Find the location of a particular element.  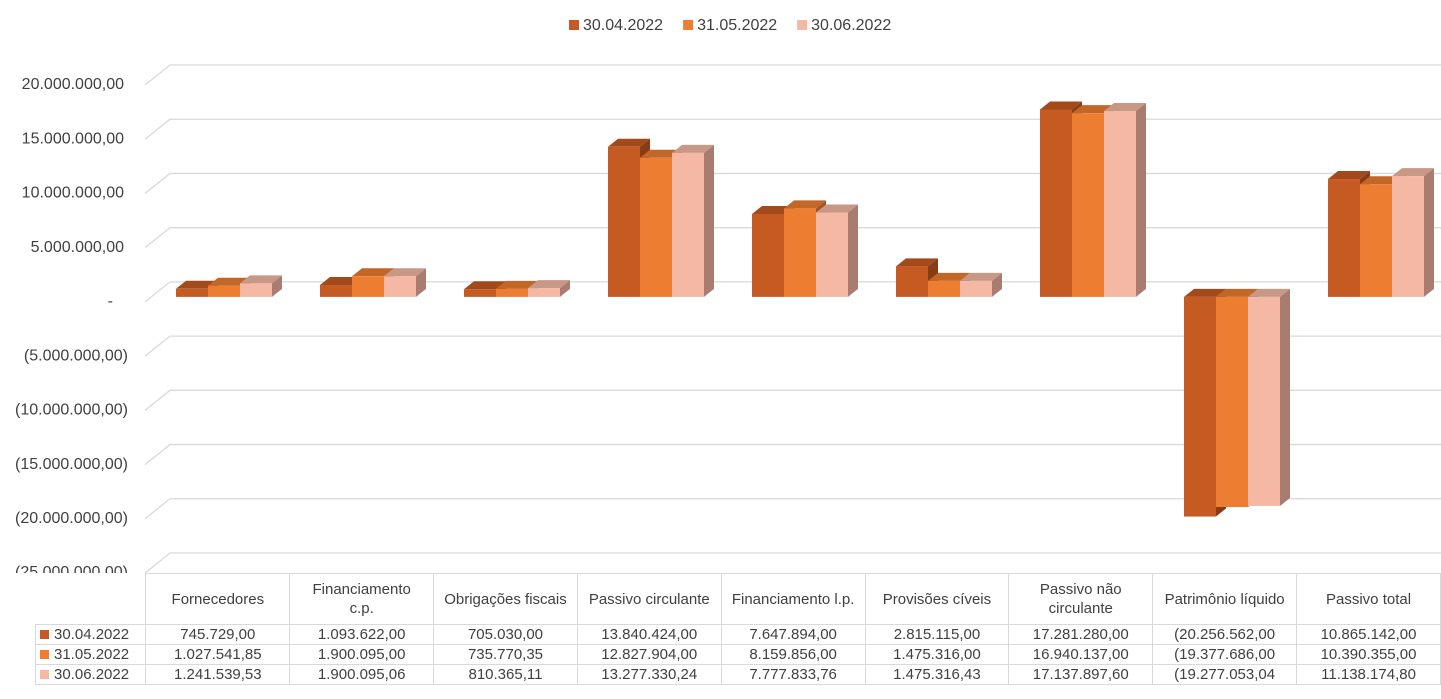

value-cell: 8.159.856,00 is located at coordinates (793, 654).